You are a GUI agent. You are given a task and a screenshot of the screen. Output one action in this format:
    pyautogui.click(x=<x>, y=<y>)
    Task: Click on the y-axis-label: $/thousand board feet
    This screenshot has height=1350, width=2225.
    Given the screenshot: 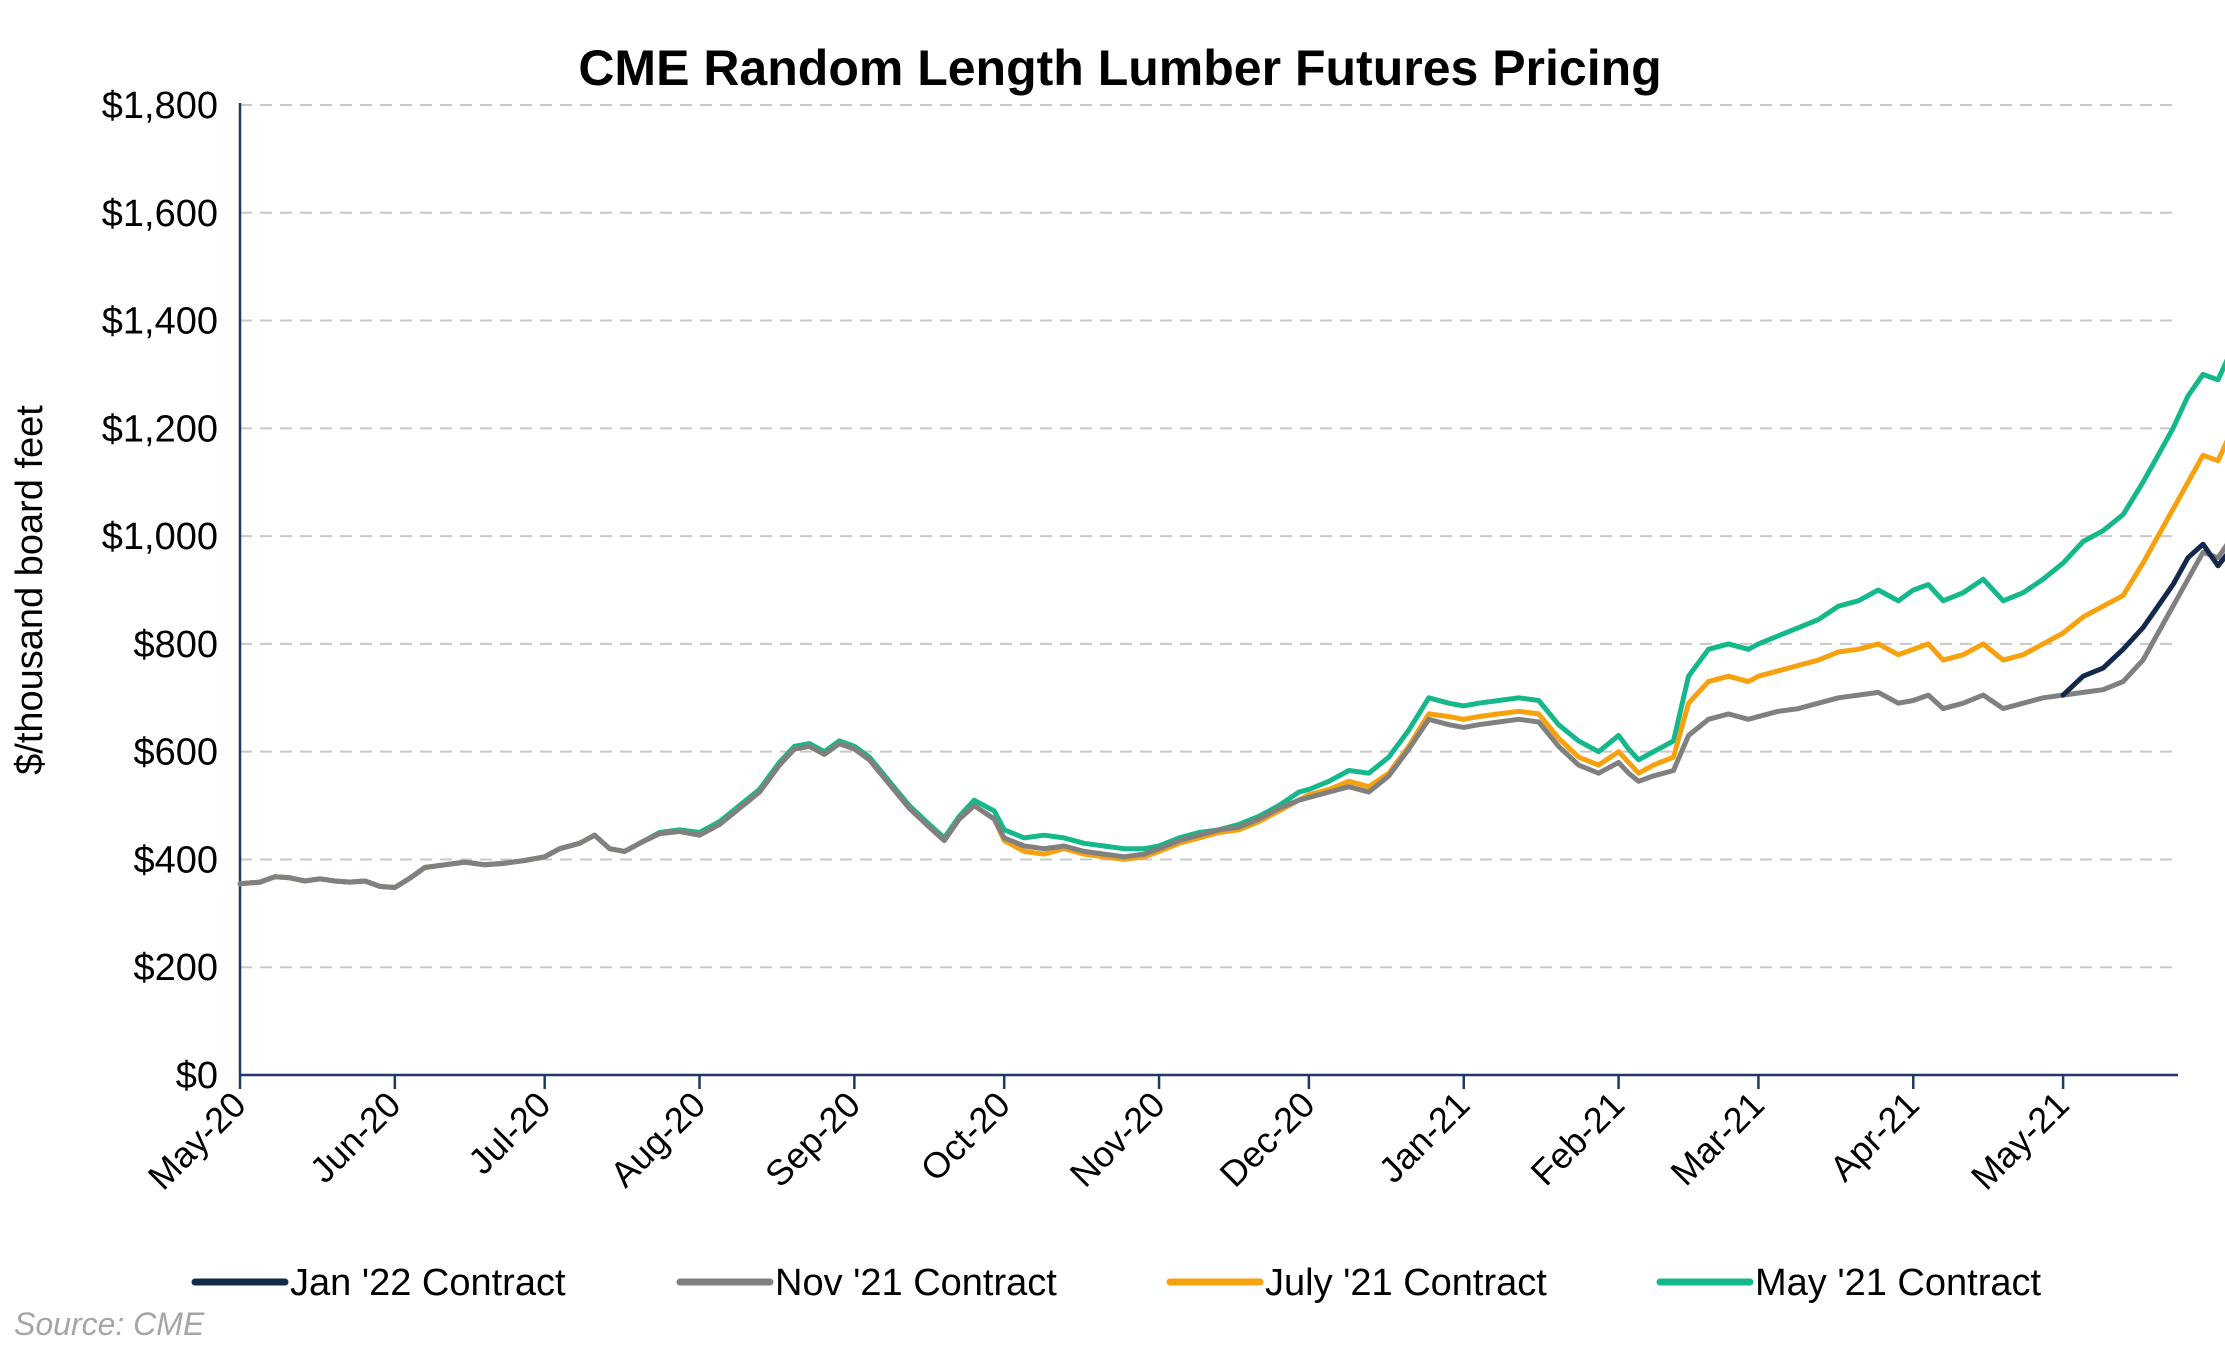 What is the action you would take?
    pyautogui.click(x=30, y=590)
    